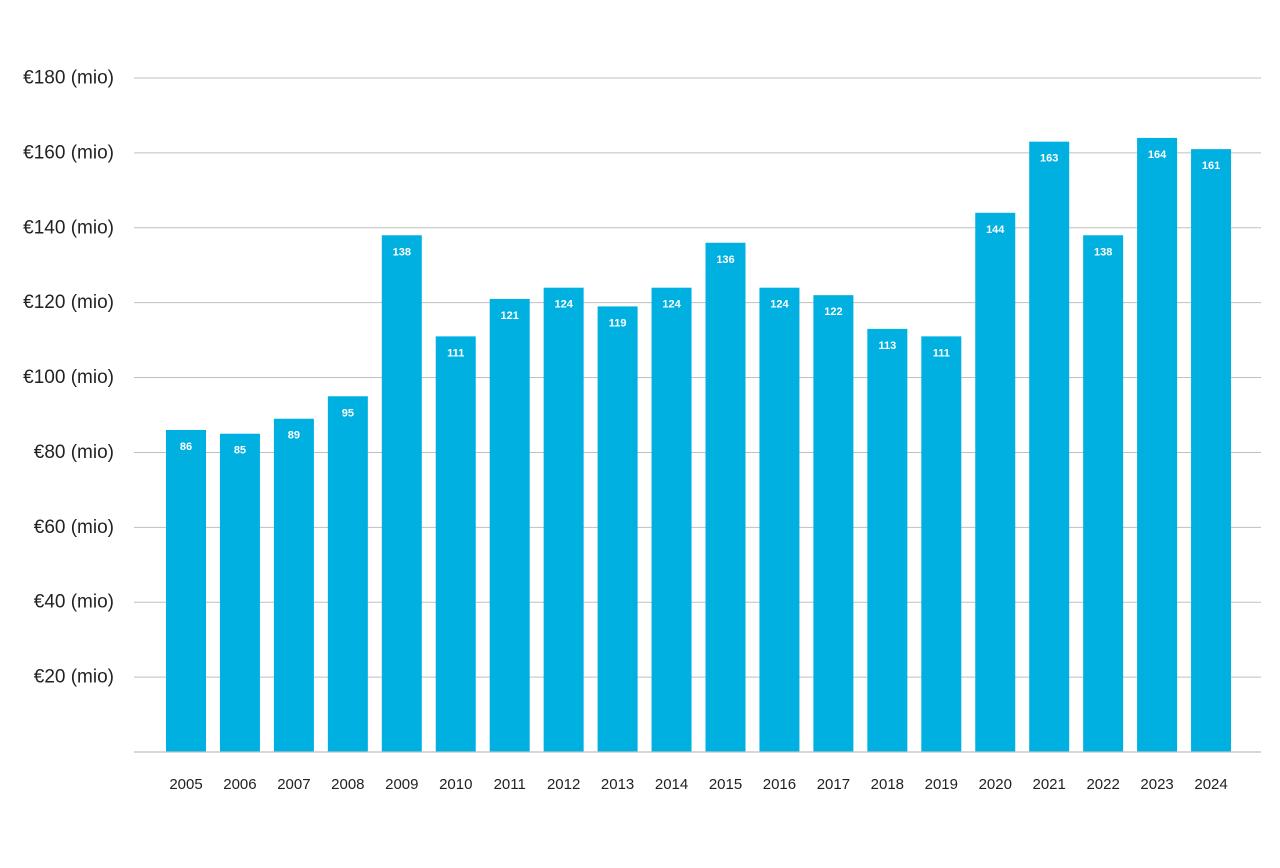 The image size is (1280, 868). Describe the element at coordinates (995, 784) in the screenshot. I see `x-tick-label: 2020` at that location.